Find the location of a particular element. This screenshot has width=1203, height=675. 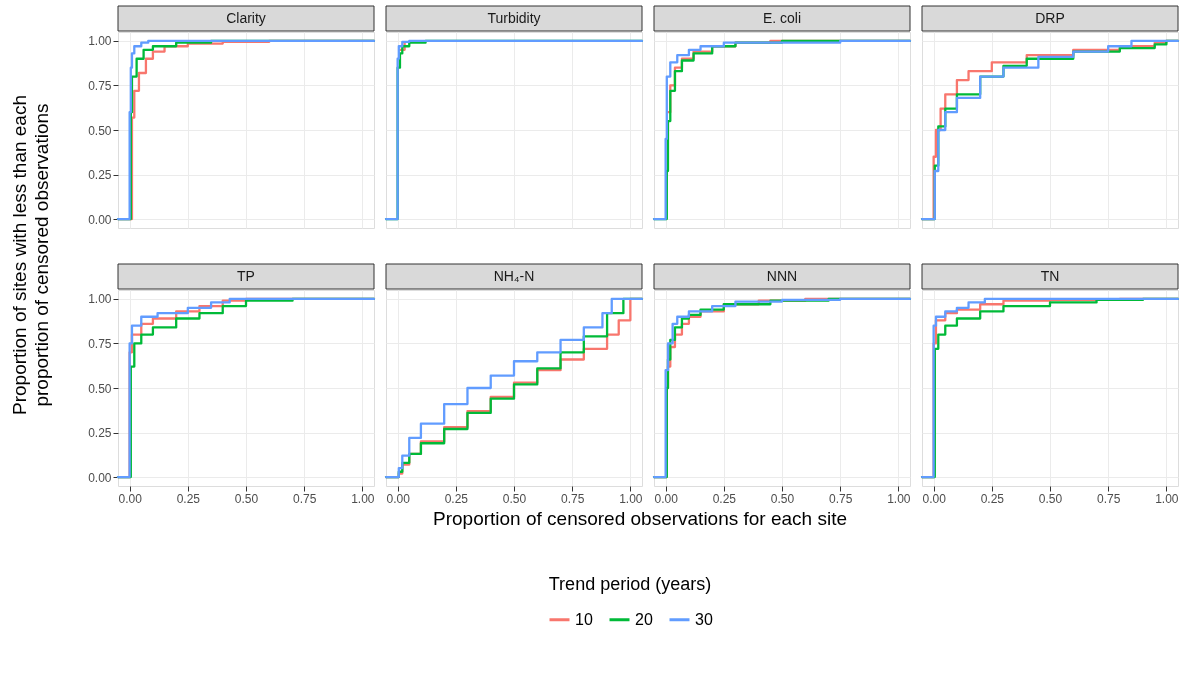

legend-label: 10 is located at coordinates (584, 619).